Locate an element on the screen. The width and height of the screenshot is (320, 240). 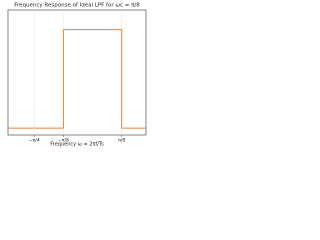
x-tick-label: π/8 is located at coordinates (121, 141).